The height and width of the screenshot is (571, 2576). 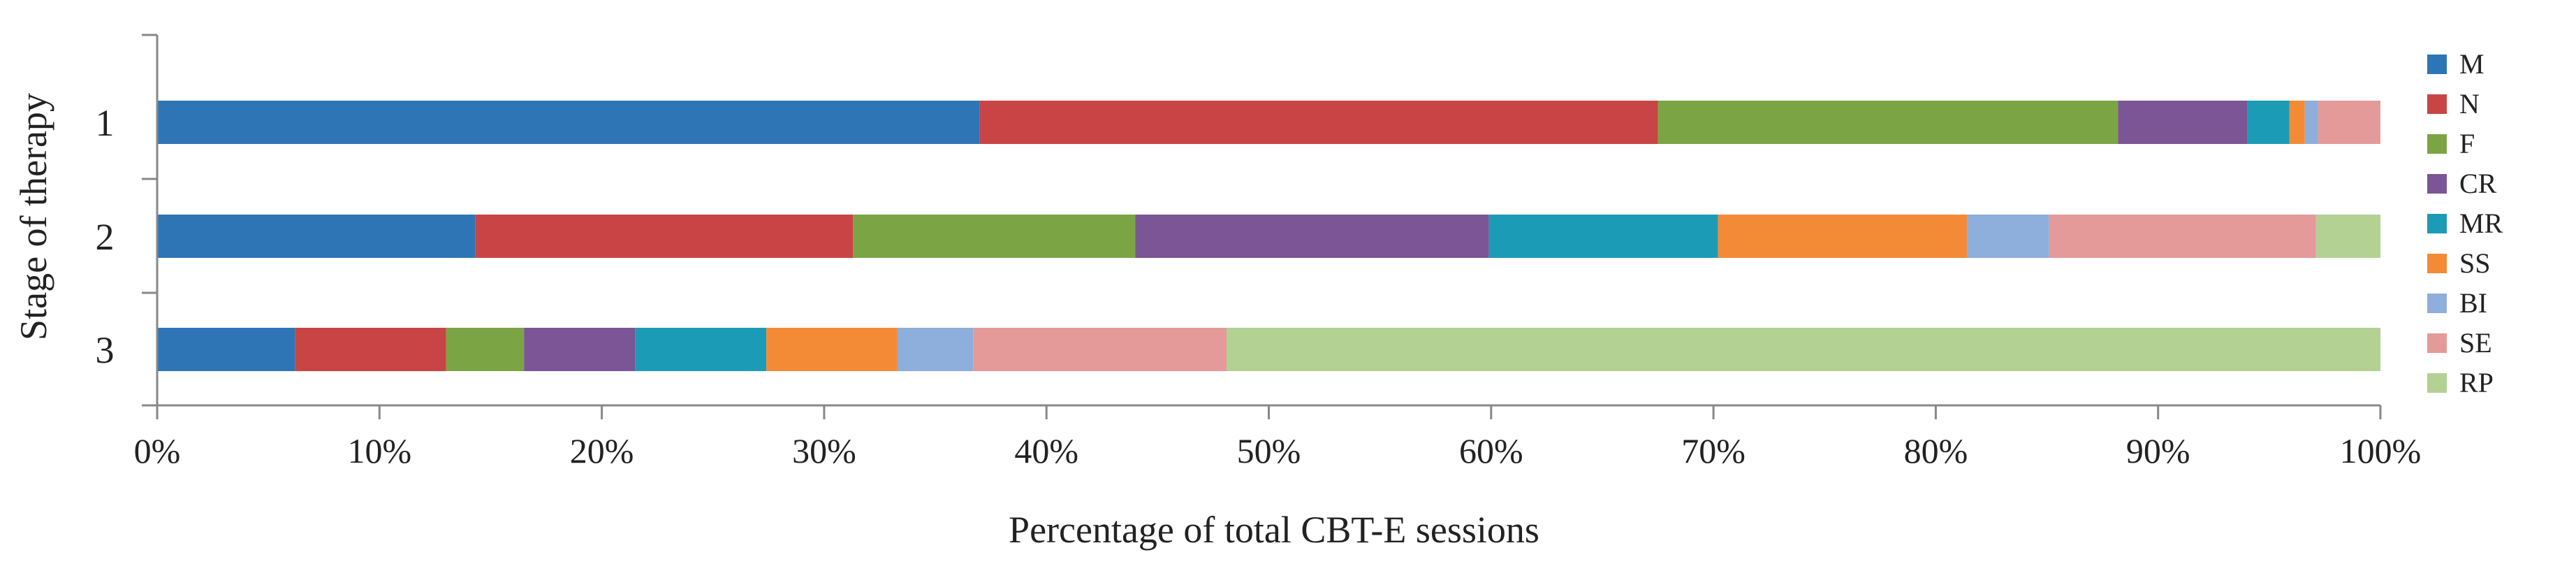 I want to click on legend-label: SS, so click(x=2475, y=263).